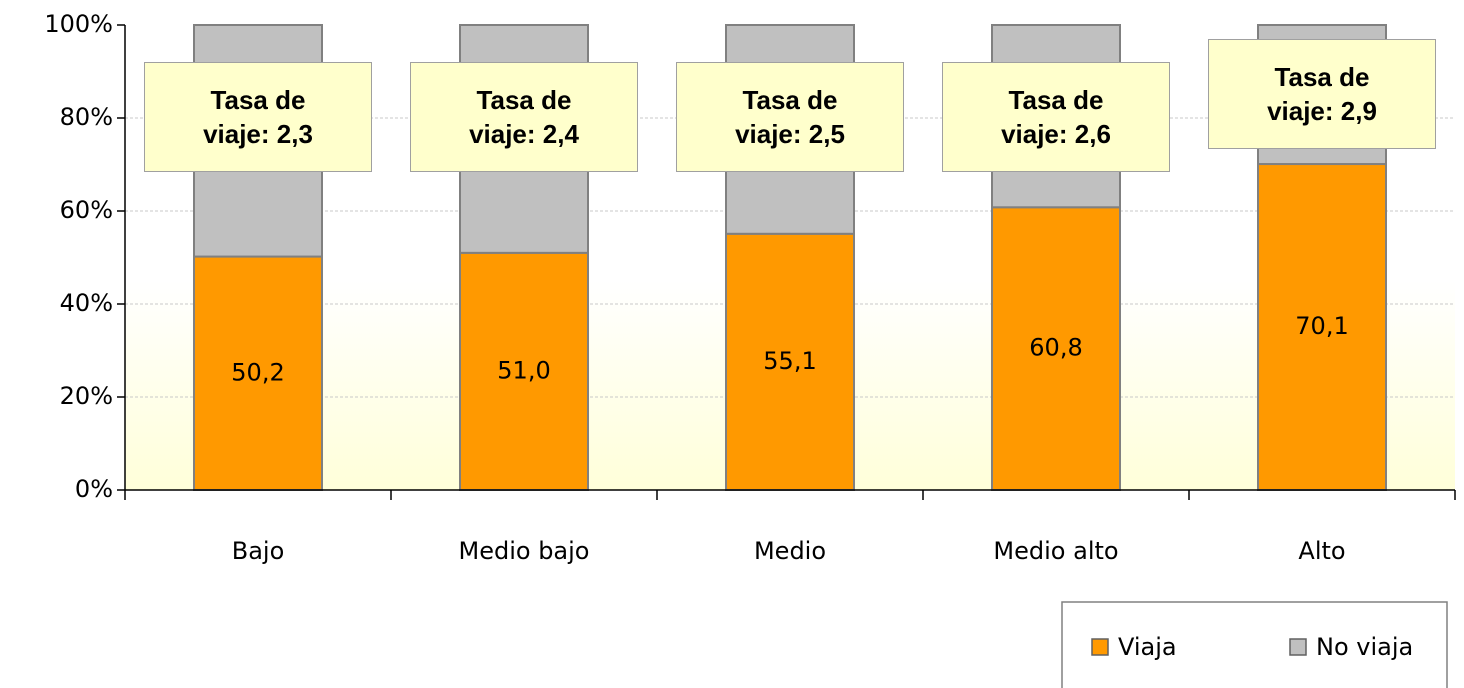 This screenshot has width=1464, height=688. Describe the element at coordinates (790, 551) in the screenshot. I see `x-tick-label: Medio` at that location.